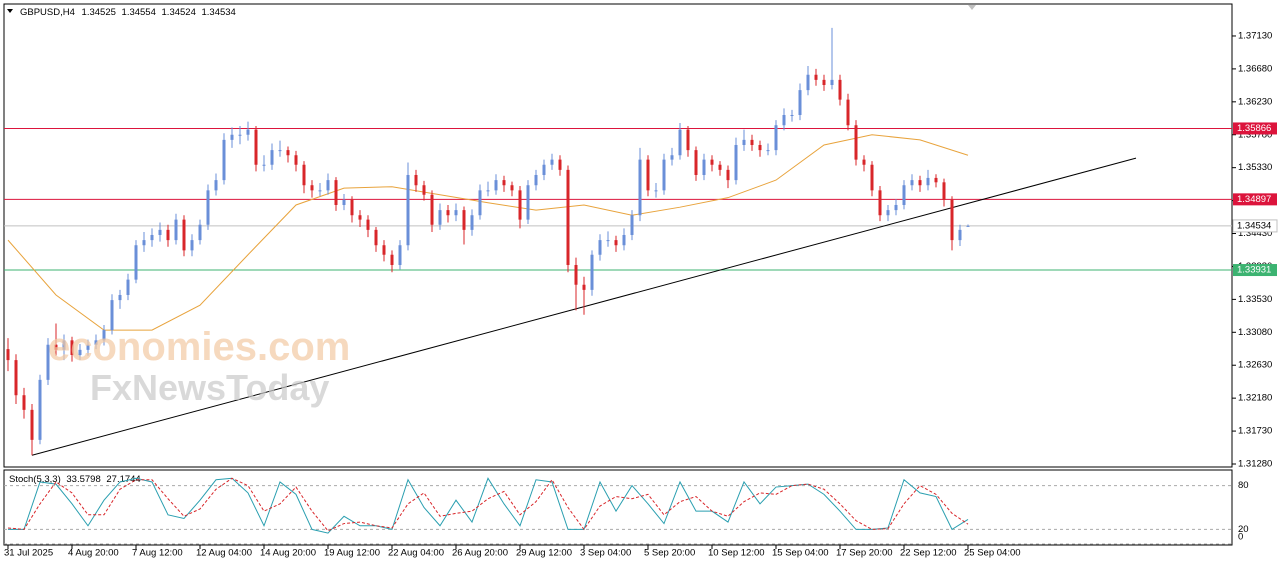 The image size is (1280, 567). What do you see at coordinates (99, 12) in the screenshot?
I see `open-price: 1.34525` at bounding box center [99, 12].